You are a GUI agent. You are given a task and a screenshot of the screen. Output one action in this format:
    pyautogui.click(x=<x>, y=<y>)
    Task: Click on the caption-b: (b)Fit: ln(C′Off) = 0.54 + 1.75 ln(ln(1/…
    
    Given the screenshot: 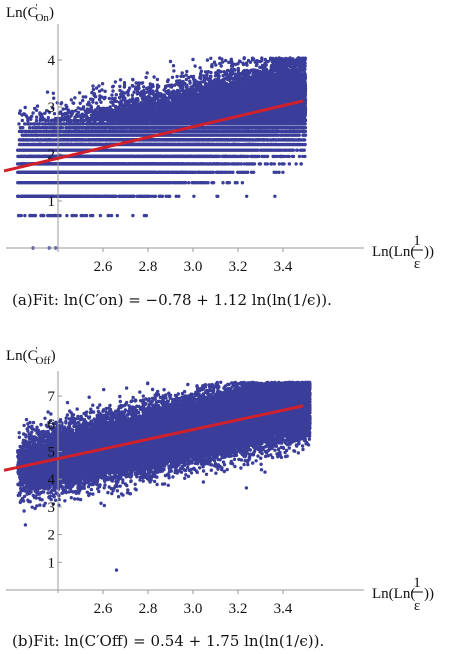 What is the action you would take?
    pyautogui.click(x=168, y=641)
    